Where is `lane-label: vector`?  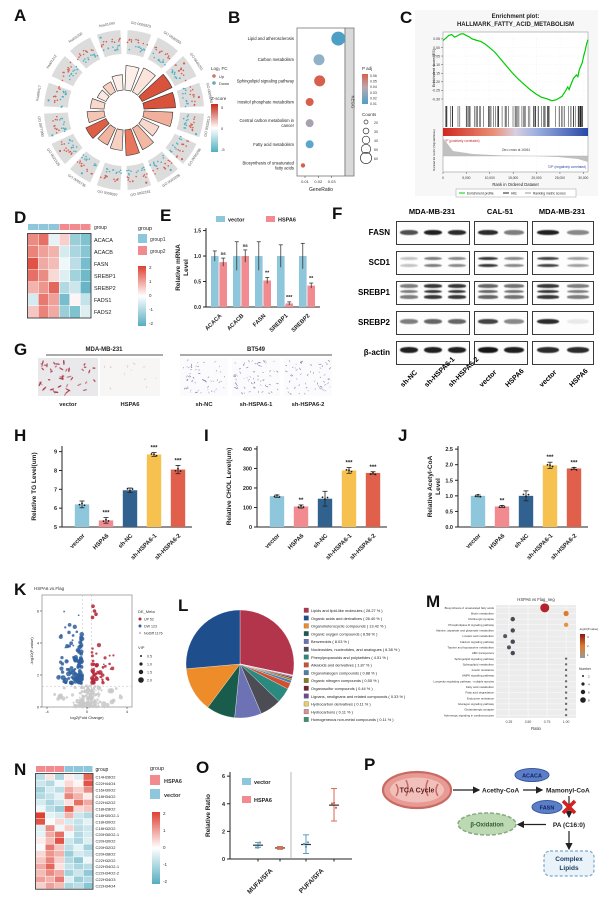
lane-label: vector is located at coordinates (548, 379).